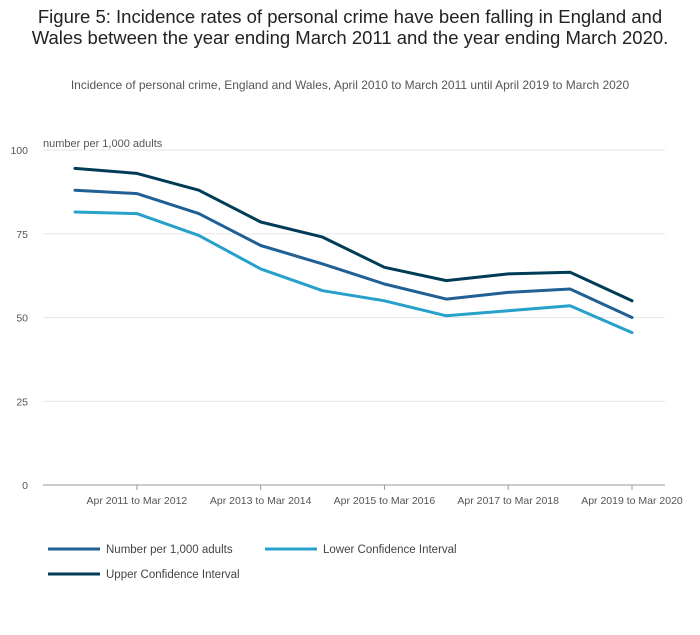 This screenshot has height=635, width=700. What do you see at coordinates (169, 550) in the screenshot?
I see `legend-label: Number per 1,000 adults` at bounding box center [169, 550].